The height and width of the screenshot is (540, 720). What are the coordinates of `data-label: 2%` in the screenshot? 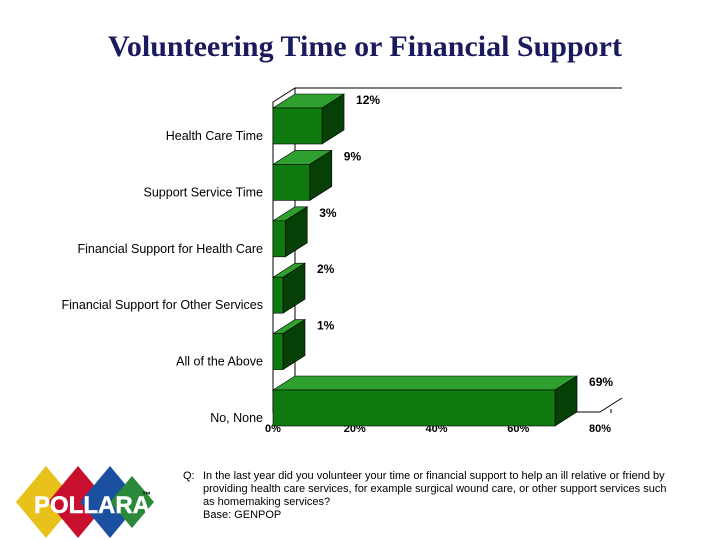 It's located at (326, 269).